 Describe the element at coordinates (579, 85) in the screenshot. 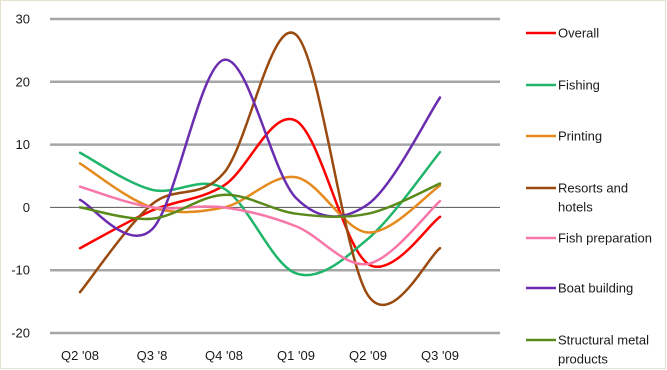

I see `legend-label: Fishing` at that location.